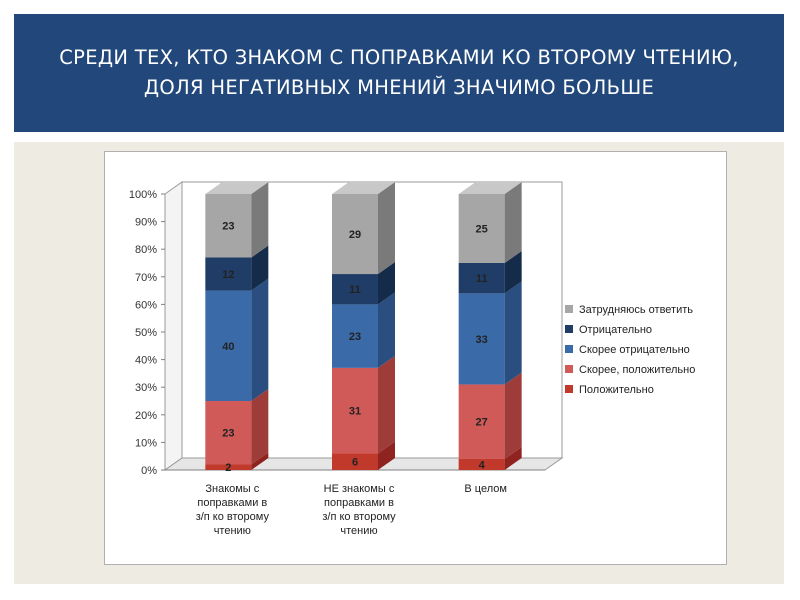 This screenshot has width=800, height=600. I want to click on y-tick-label: 80%, so click(146, 250).